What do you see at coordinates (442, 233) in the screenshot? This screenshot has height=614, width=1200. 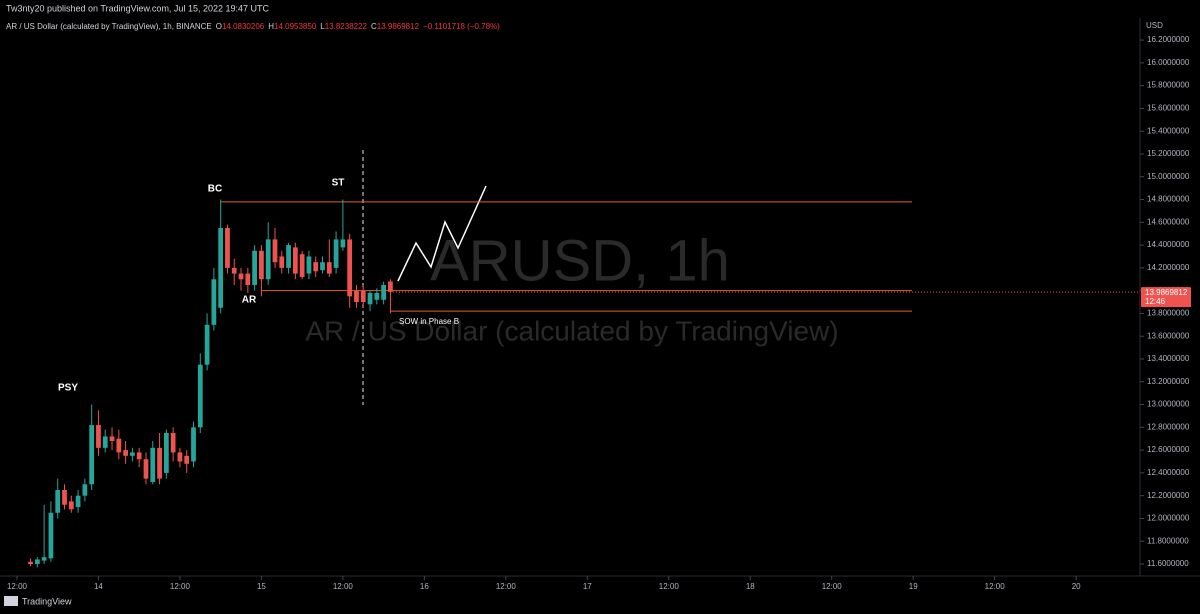 I see `projection-path` at bounding box center [442, 233].